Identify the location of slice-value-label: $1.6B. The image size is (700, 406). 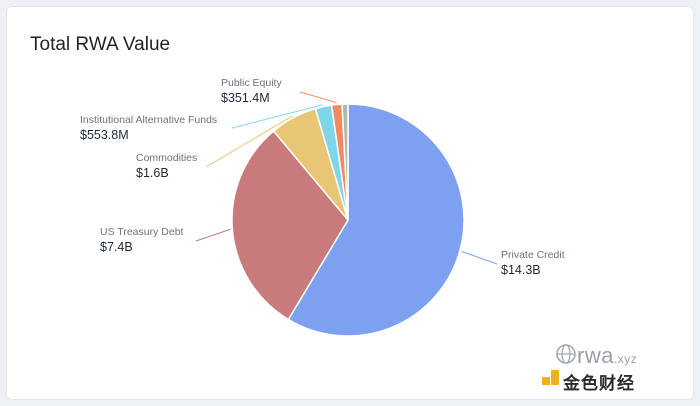
(152, 173).